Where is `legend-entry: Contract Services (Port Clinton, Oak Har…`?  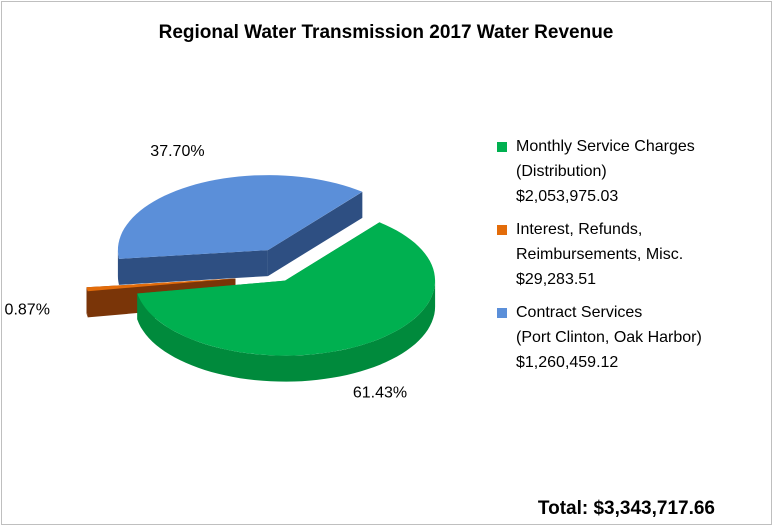
legend-entry: Contract Services (Port Clinton, Oak Har… is located at coordinates (632, 337).